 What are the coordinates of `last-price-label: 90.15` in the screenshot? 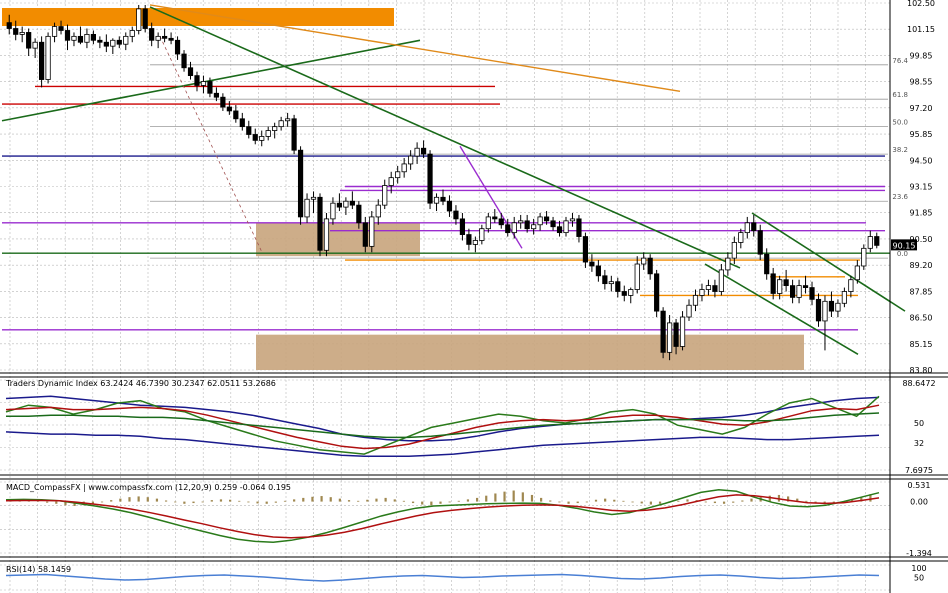 It's located at (904, 245).